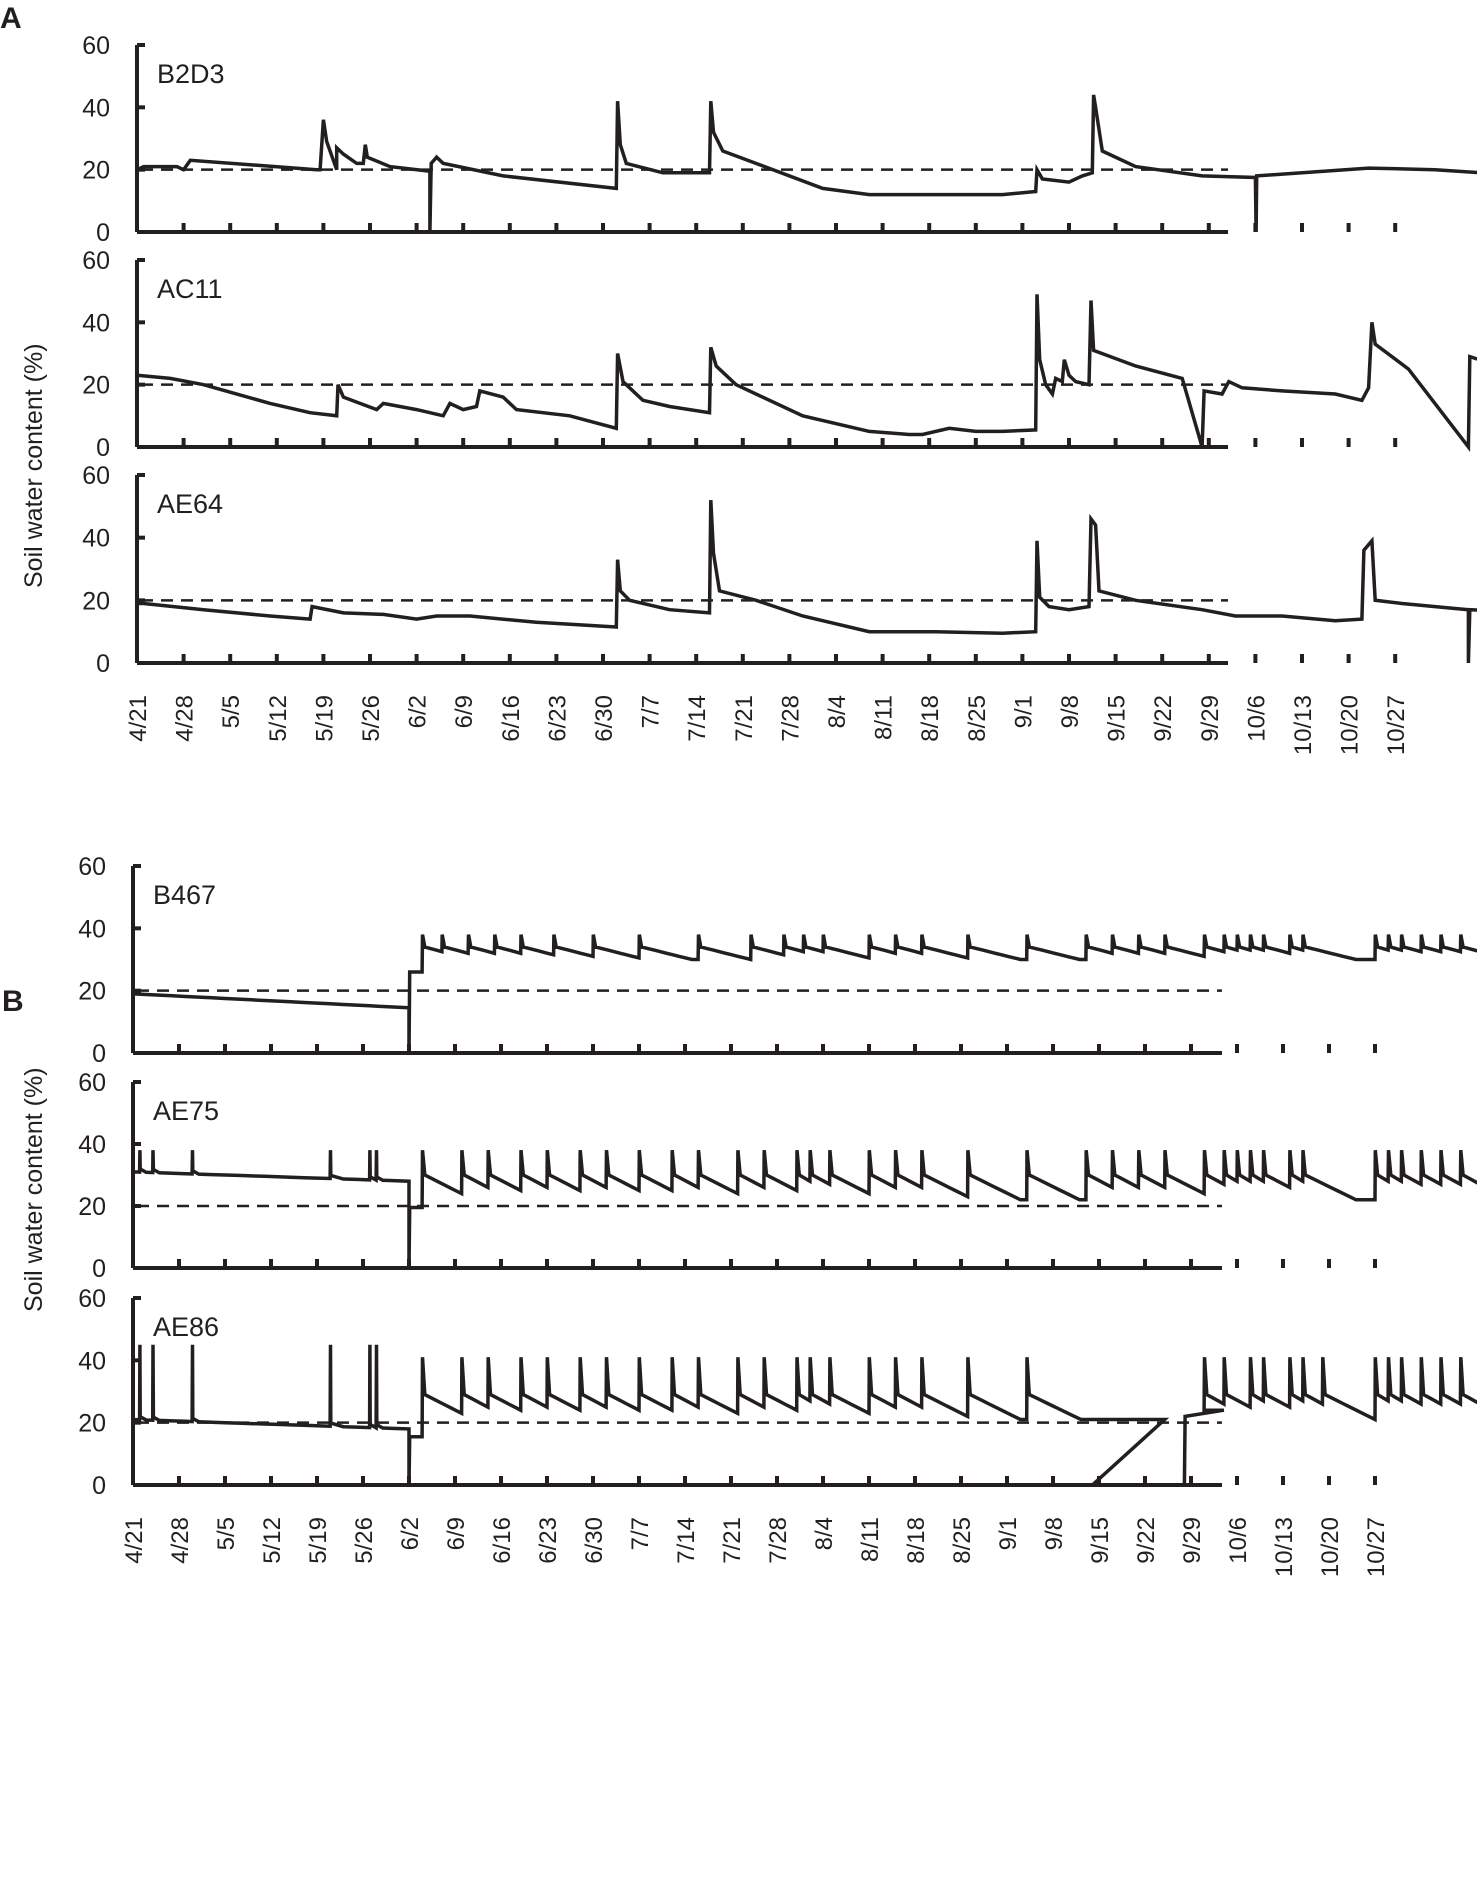  I want to click on series-label: AC11, so click(190, 289).